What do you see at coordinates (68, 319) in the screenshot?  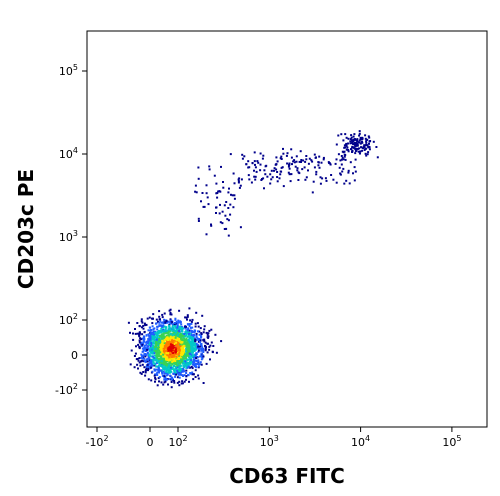 I see `y-tick-label: 10²` at bounding box center [68, 319].